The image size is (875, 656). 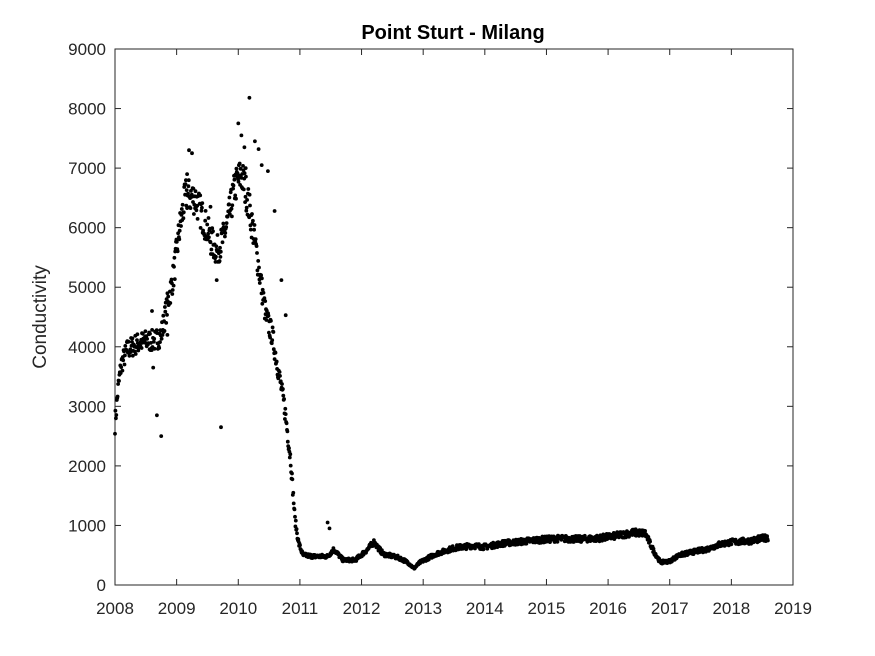 I want to click on x-tick-label: 2013, so click(x=423, y=608).